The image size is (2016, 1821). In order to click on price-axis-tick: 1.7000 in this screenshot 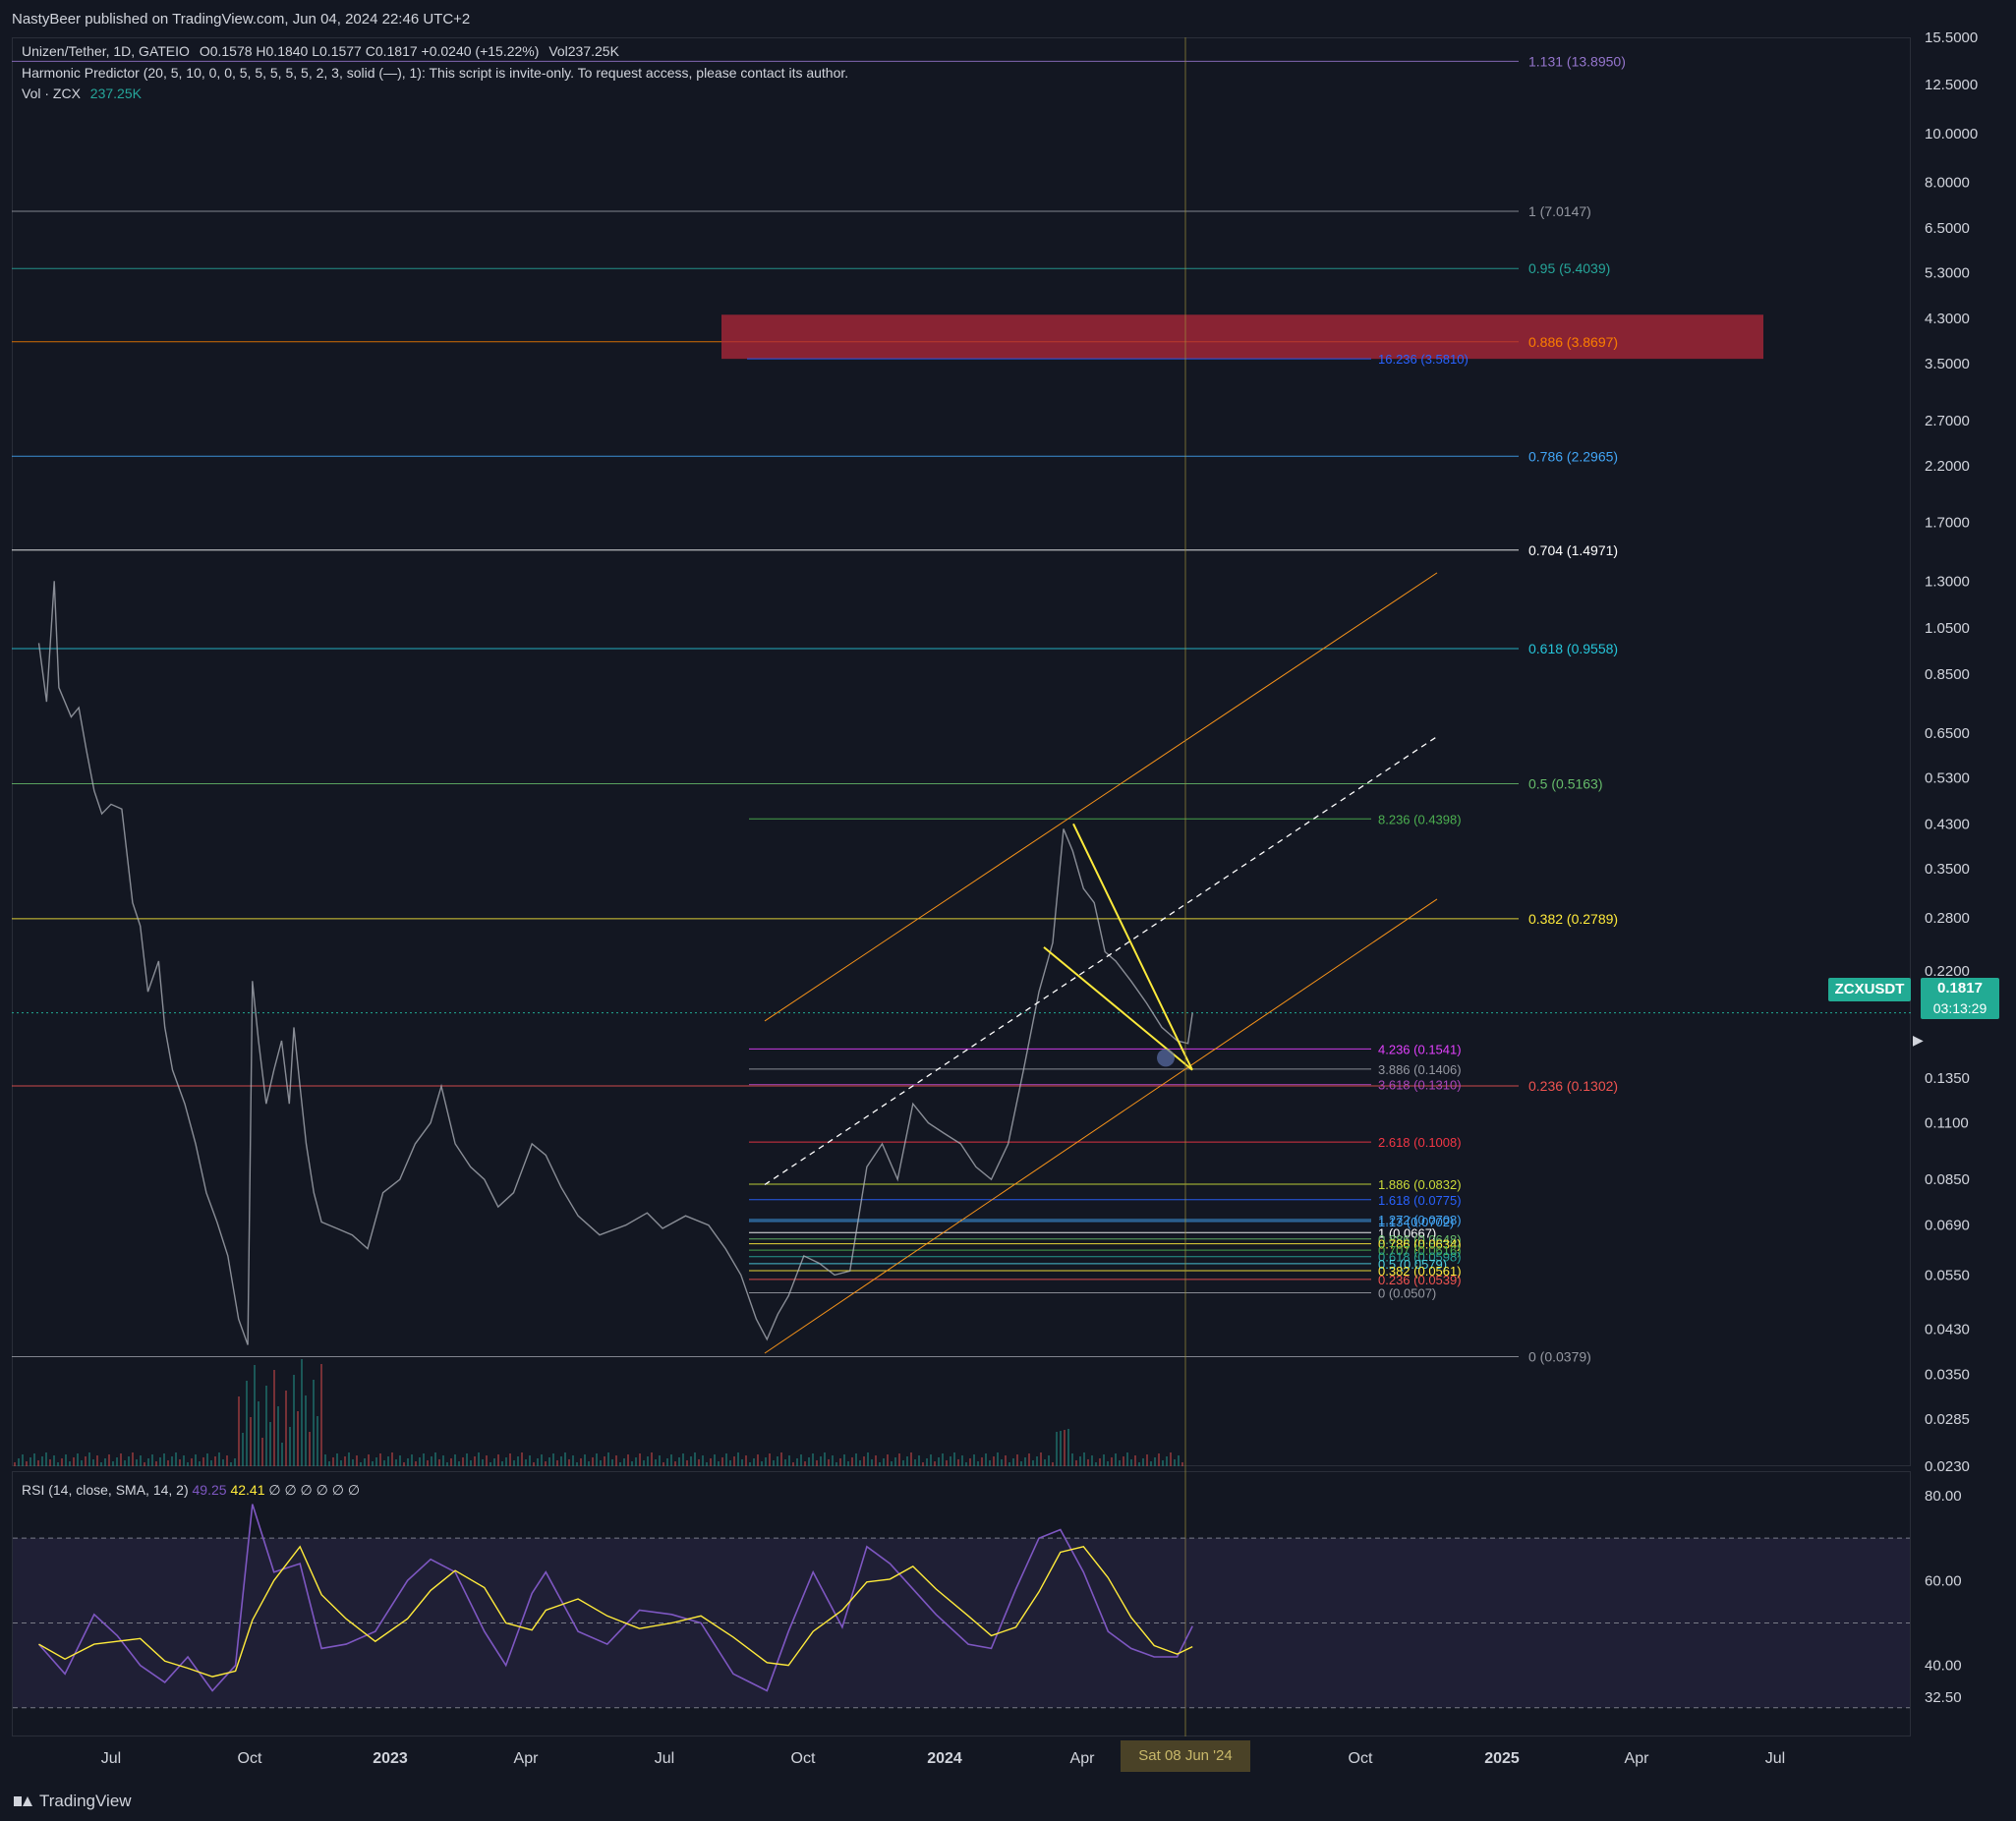, I will do `click(1947, 522)`.